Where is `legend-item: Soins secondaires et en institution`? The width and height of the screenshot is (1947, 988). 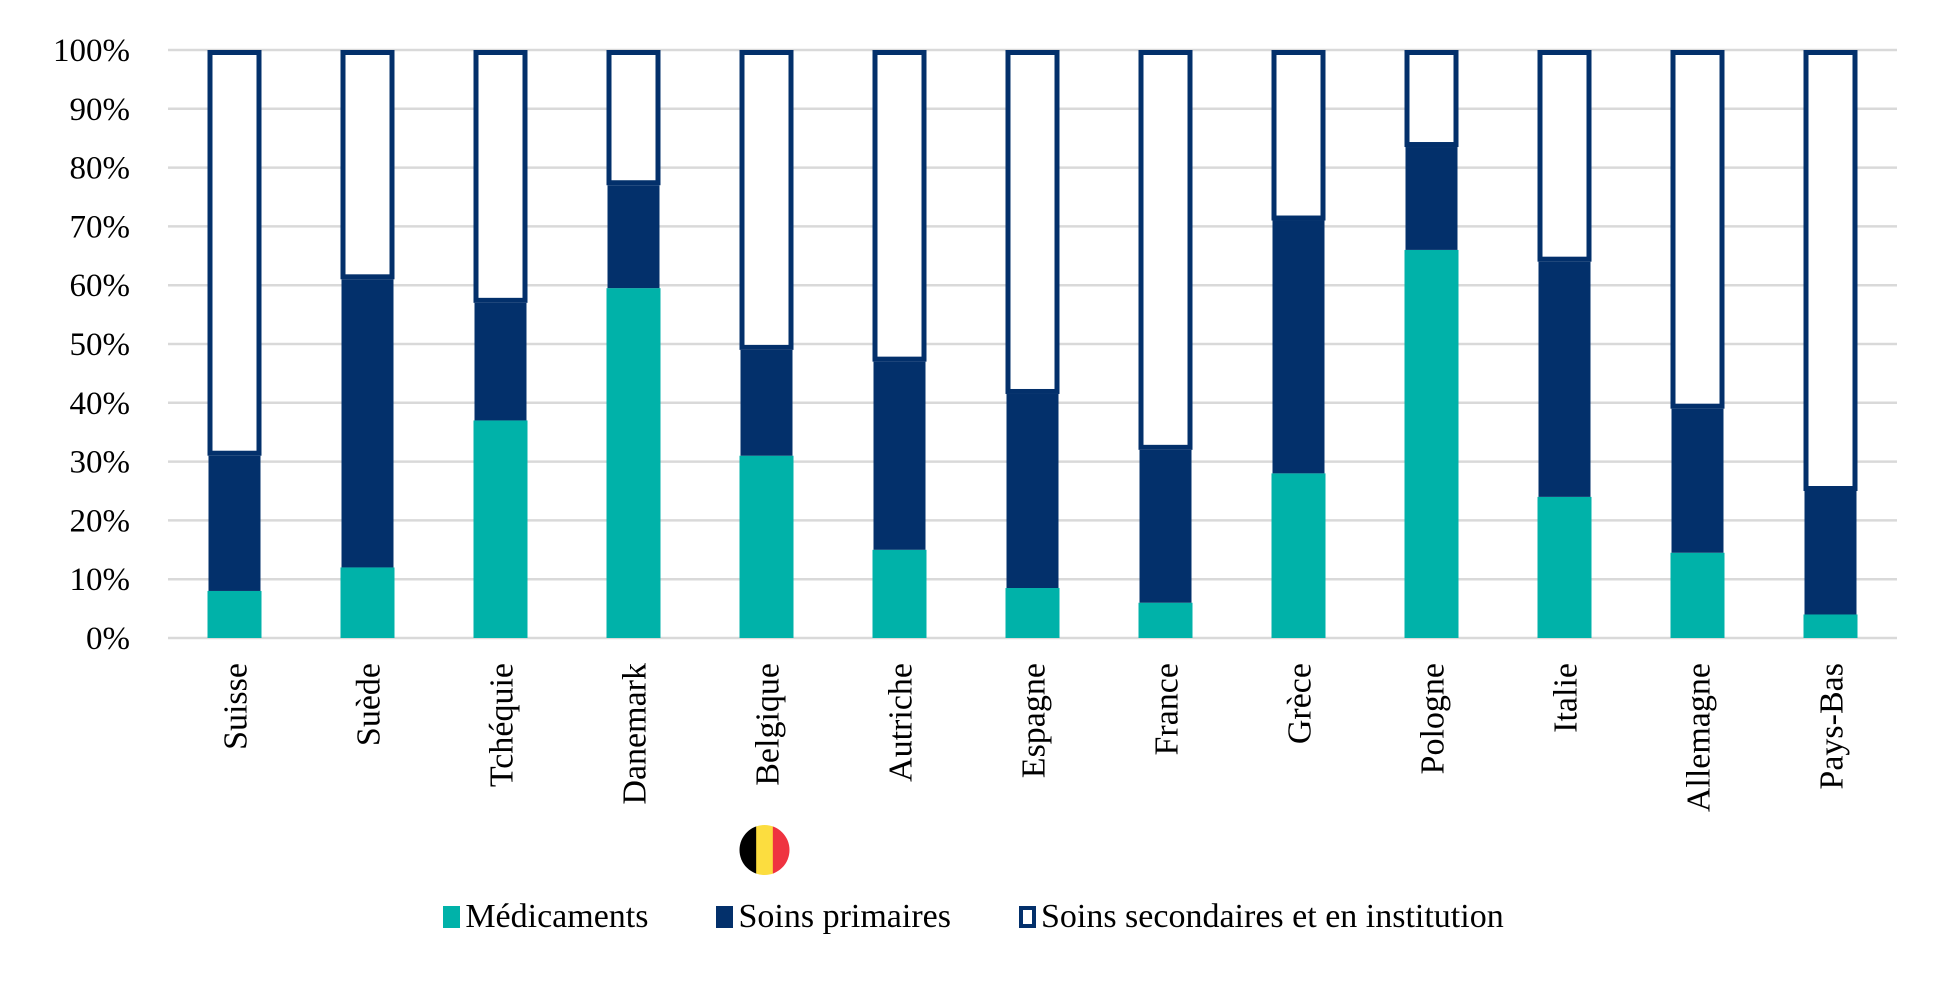
legend-item: Soins secondaires et en institution is located at coordinates (1261, 917).